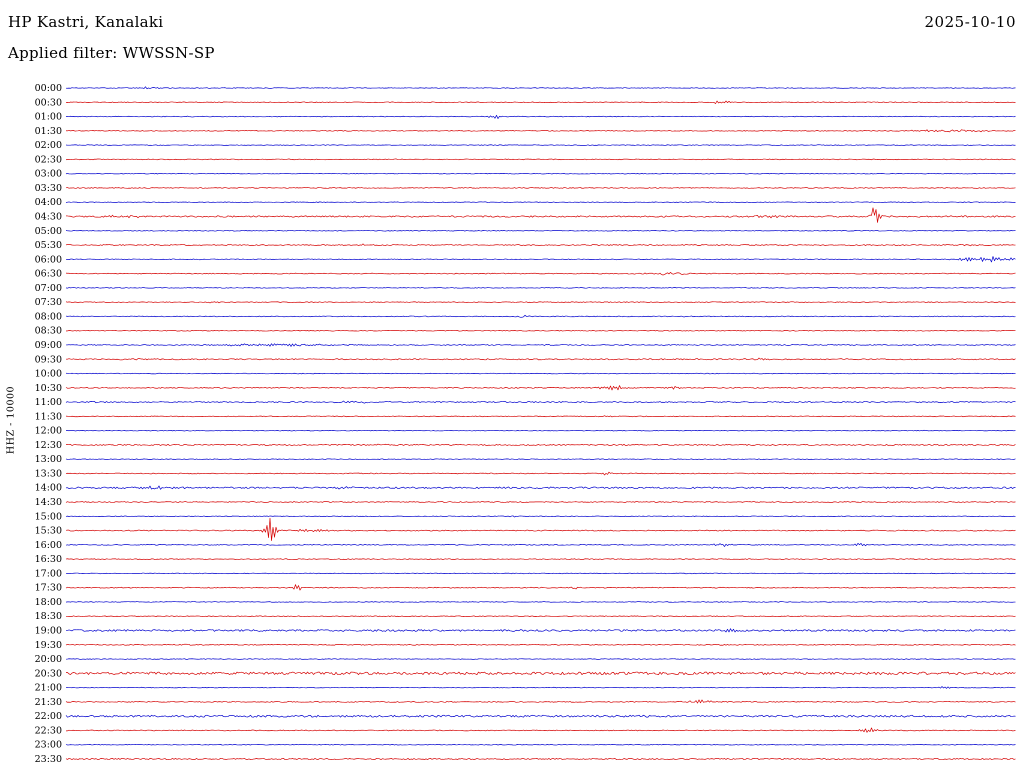  I want to click on filter-label: Applied filter: WWSSN-SP, so click(111, 53).